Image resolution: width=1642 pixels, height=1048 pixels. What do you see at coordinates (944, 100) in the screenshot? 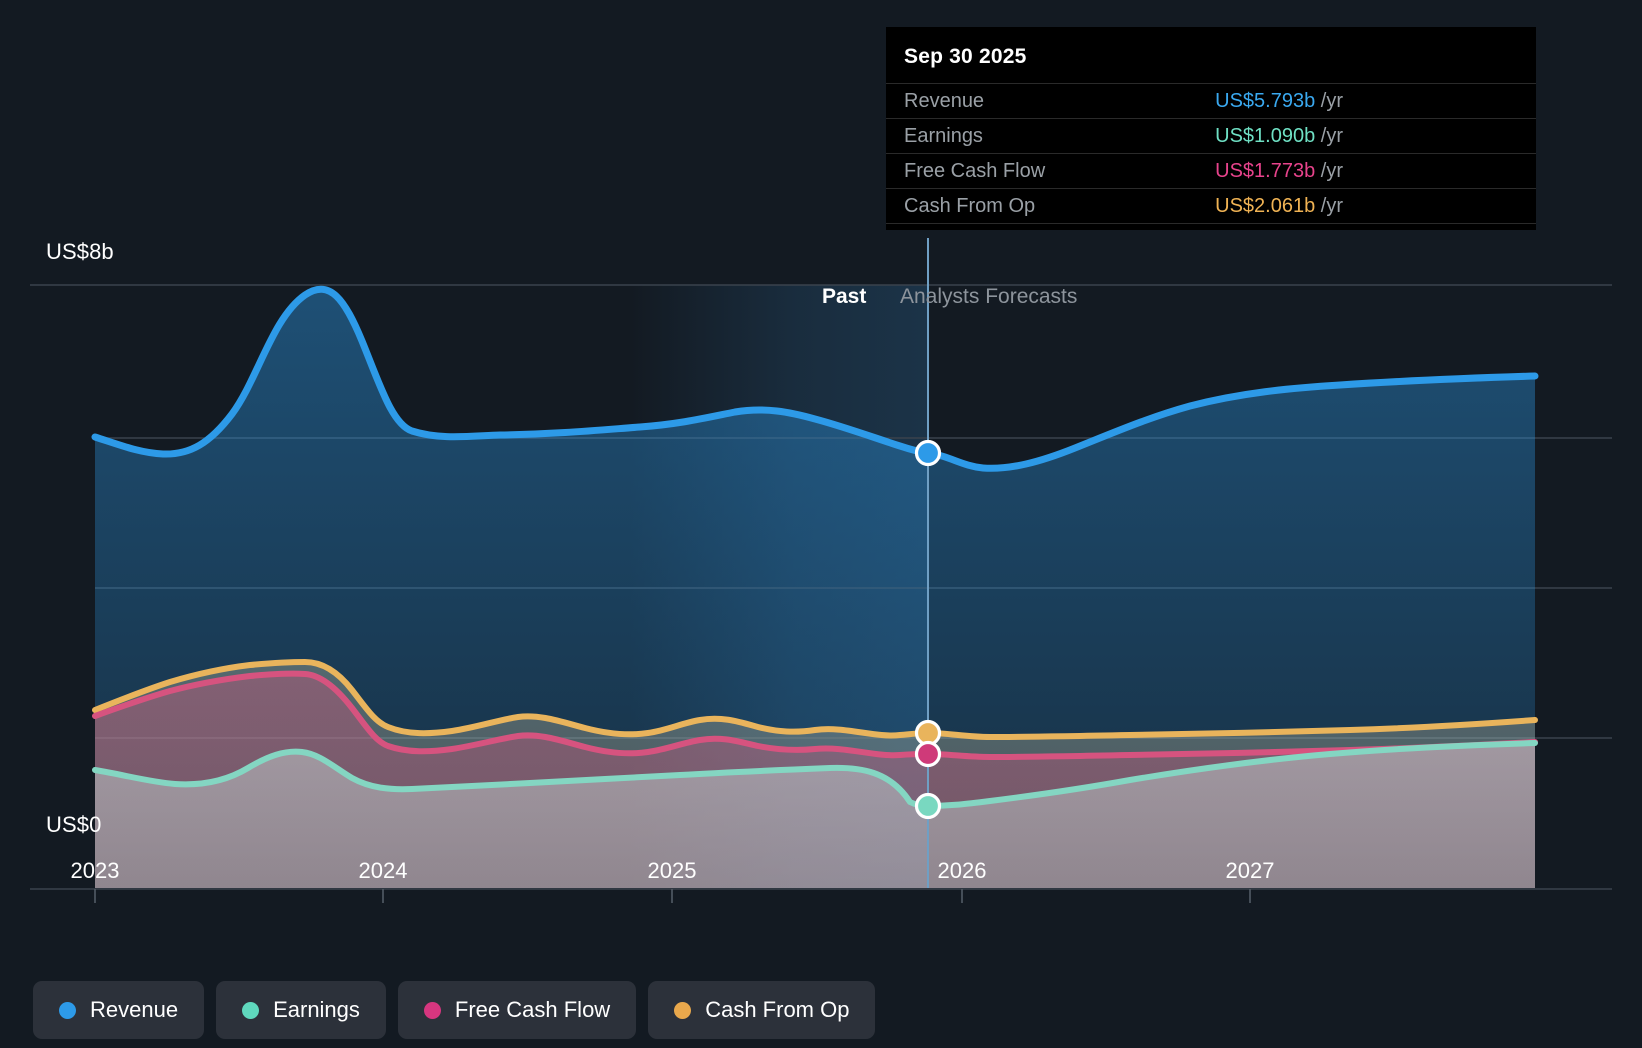
I see `tooltip-metric-label: Revenue` at bounding box center [944, 100].